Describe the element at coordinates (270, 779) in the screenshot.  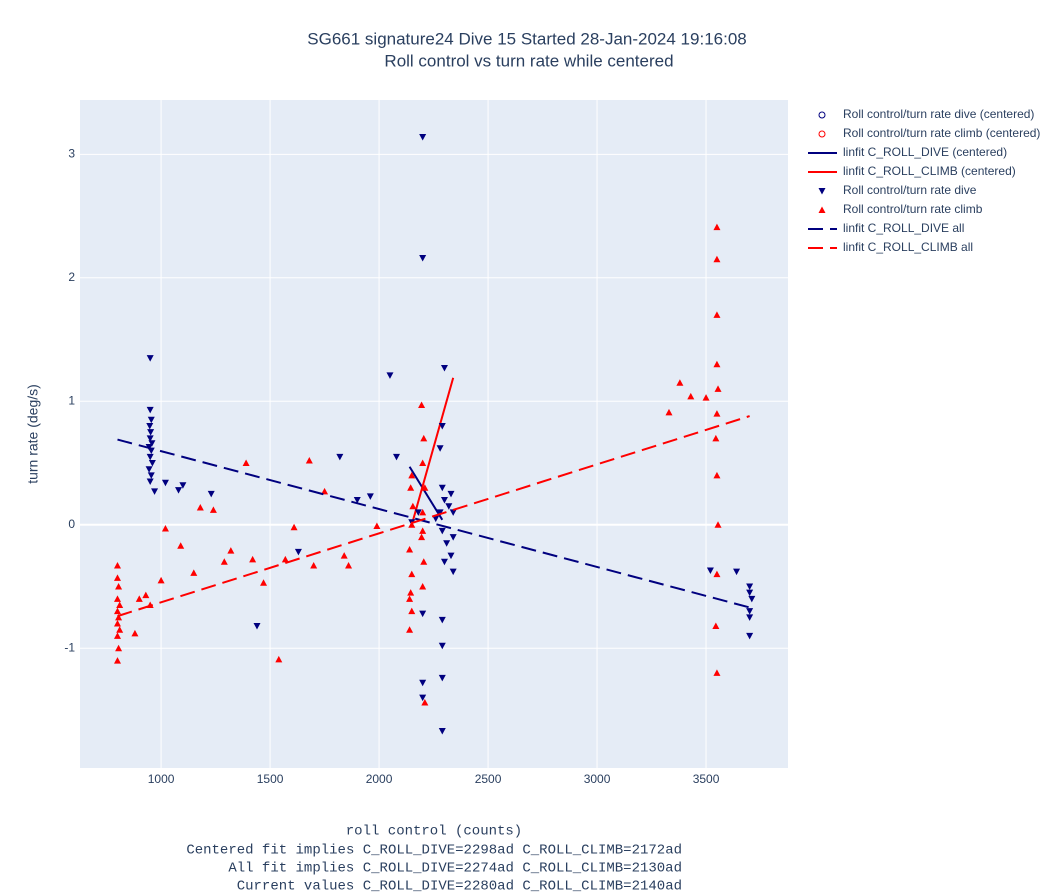
I see `x-tick-label: 1500` at that location.